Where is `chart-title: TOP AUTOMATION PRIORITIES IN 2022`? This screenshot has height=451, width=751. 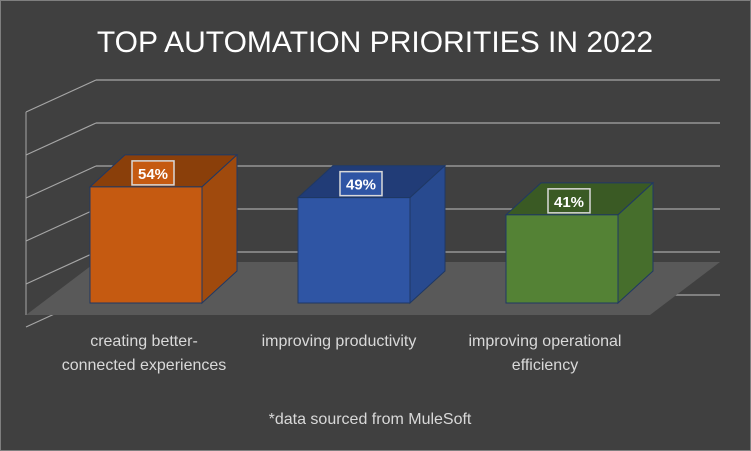 chart-title: TOP AUTOMATION PRIORITIES IN 2022 is located at coordinates (375, 42).